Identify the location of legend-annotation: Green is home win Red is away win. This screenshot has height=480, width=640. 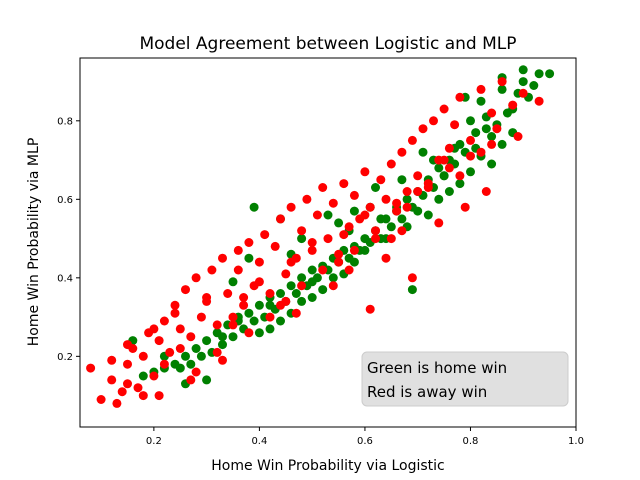
(465, 379).